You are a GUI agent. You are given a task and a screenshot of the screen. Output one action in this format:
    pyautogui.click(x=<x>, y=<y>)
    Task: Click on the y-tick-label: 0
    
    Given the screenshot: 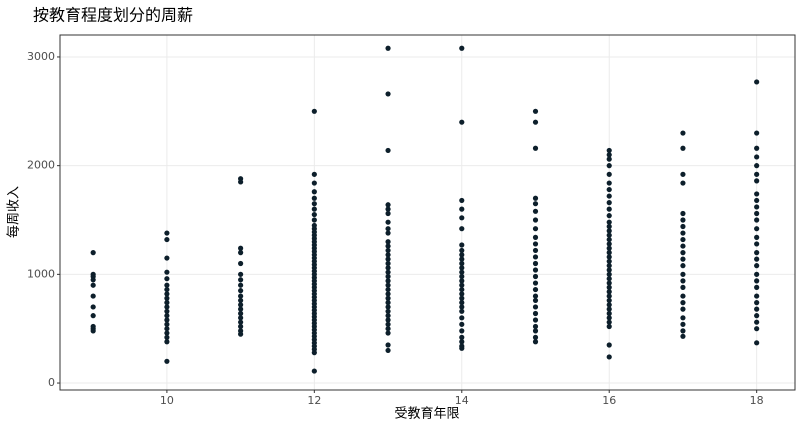 What is the action you would take?
    pyautogui.click(x=51, y=382)
    